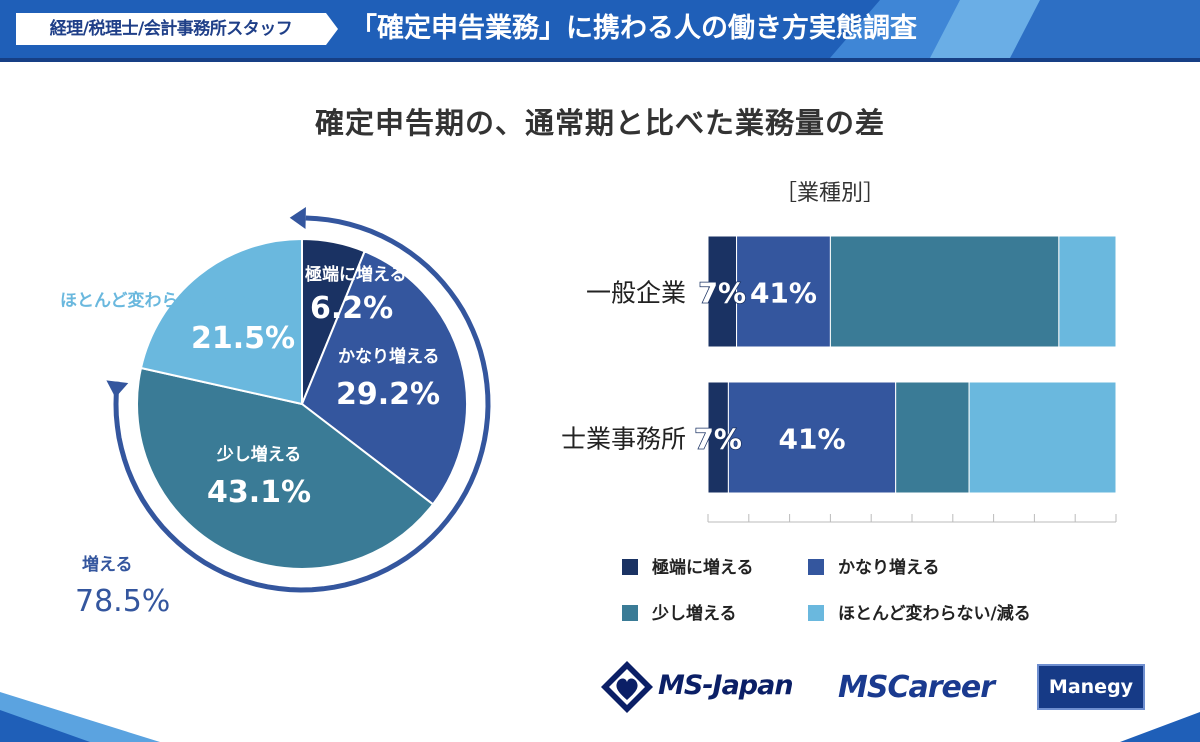  What do you see at coordinates (630, 567) in the screenshot?
I see `legend-swatch-extreme` at bounding box center [630, 567].